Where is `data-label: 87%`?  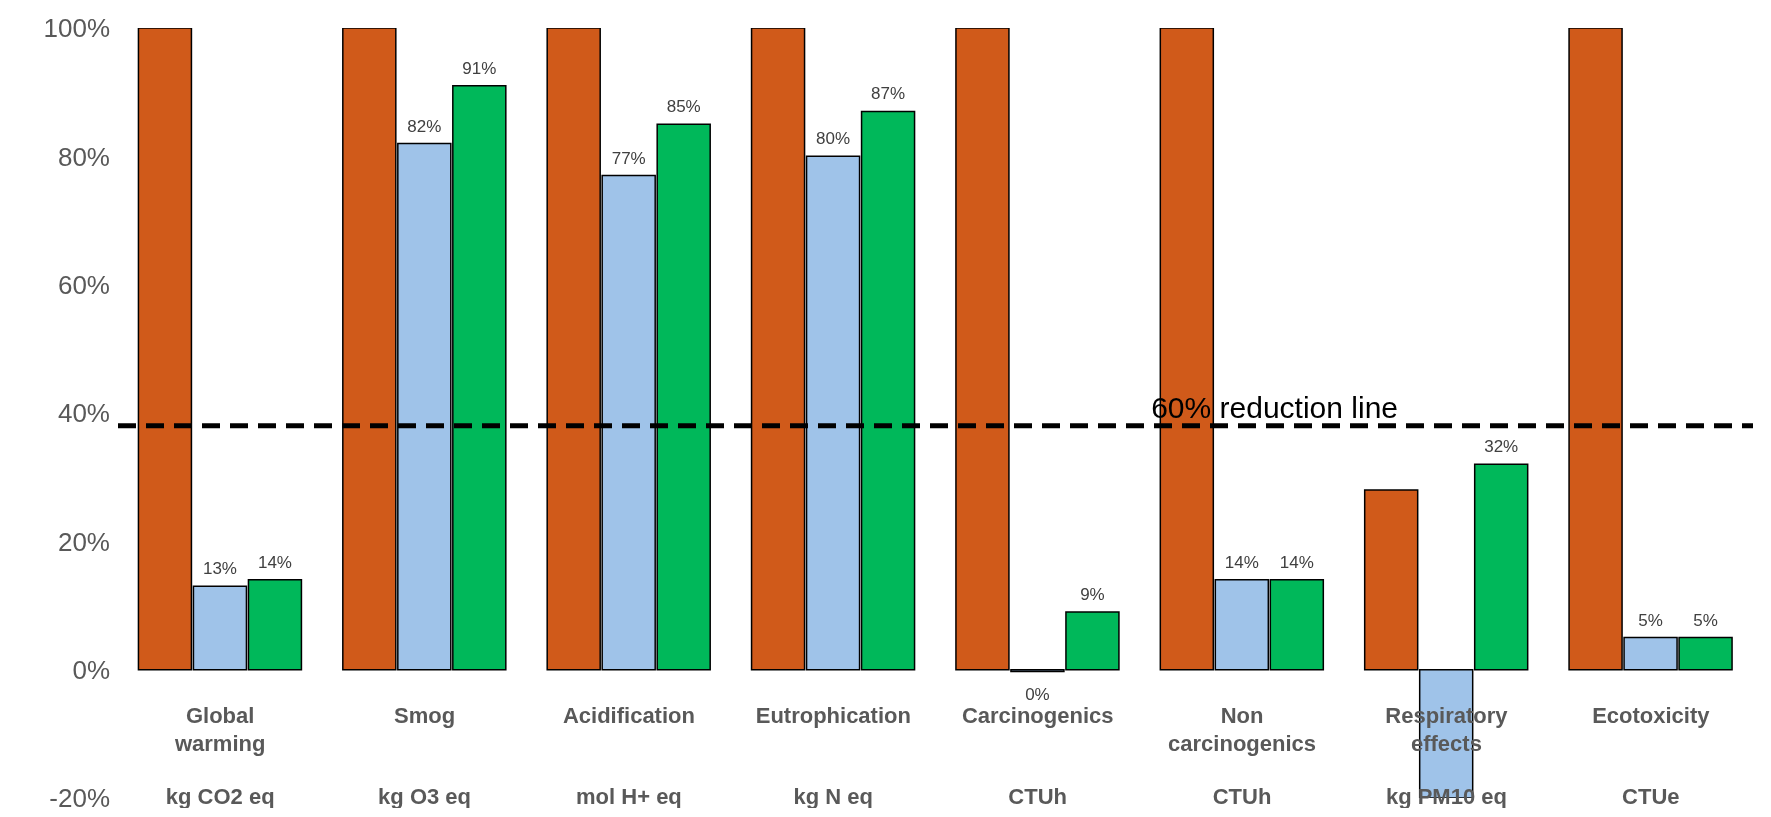
data-label: 87% is located at coordinates (888, 94).